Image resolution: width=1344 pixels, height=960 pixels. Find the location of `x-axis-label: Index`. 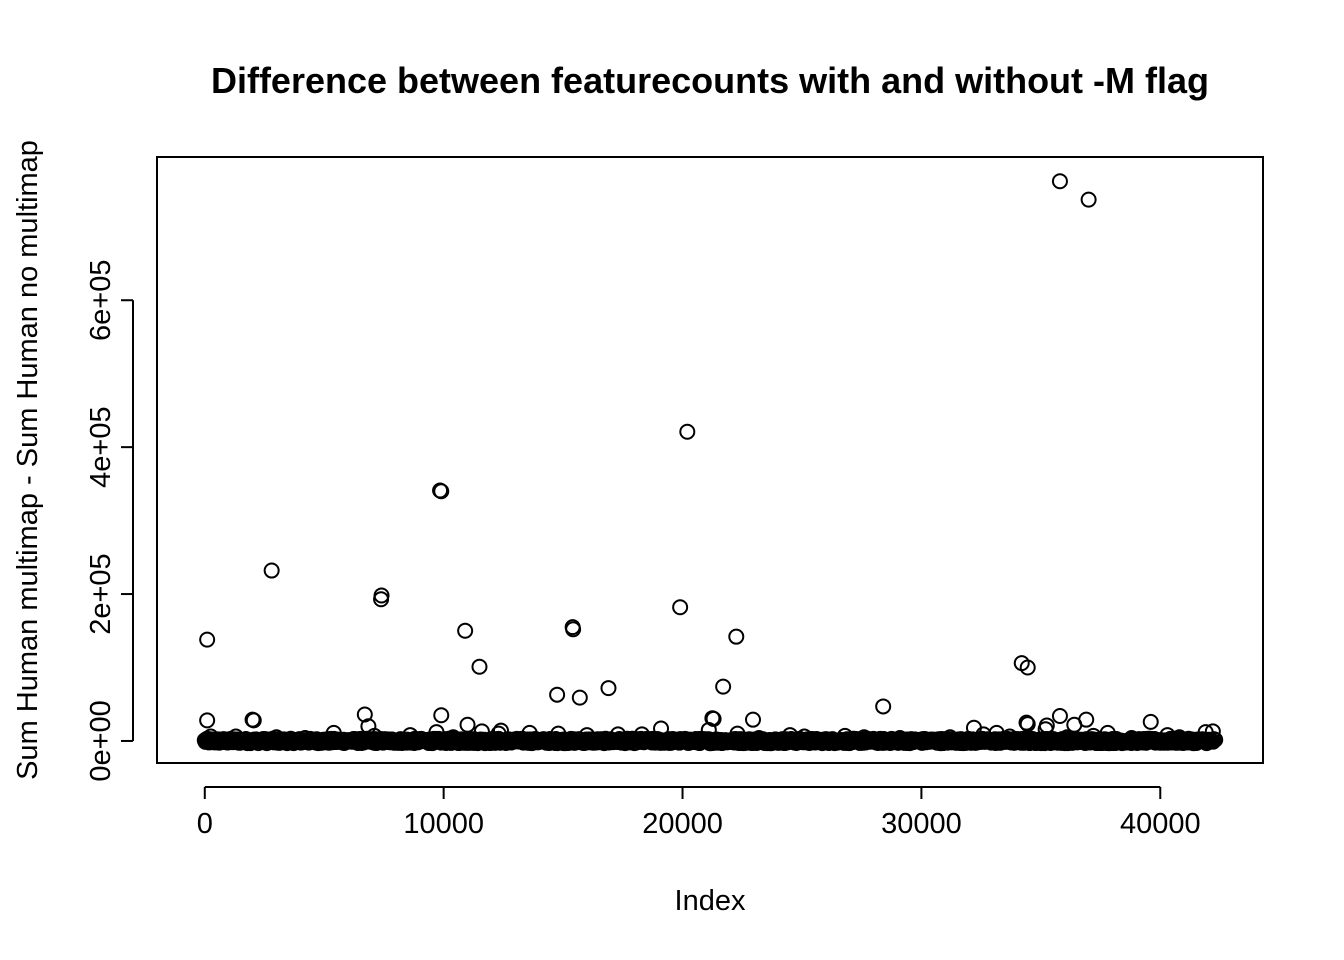

x-axis-label: Index is located at coordinates (710, 901).